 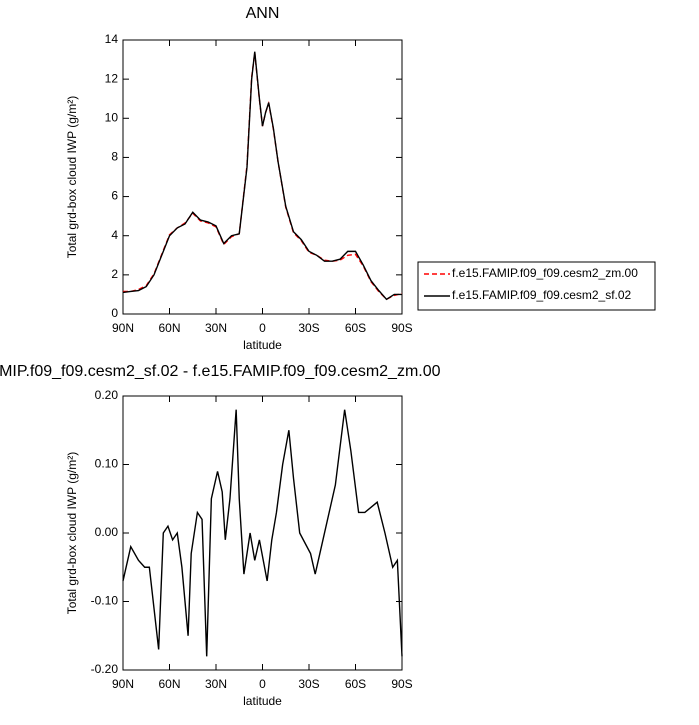 What do you see at coordinates (114, 235) in the screenshot?
I see `y-tick-label: 4` at bounding box center [114, 235].